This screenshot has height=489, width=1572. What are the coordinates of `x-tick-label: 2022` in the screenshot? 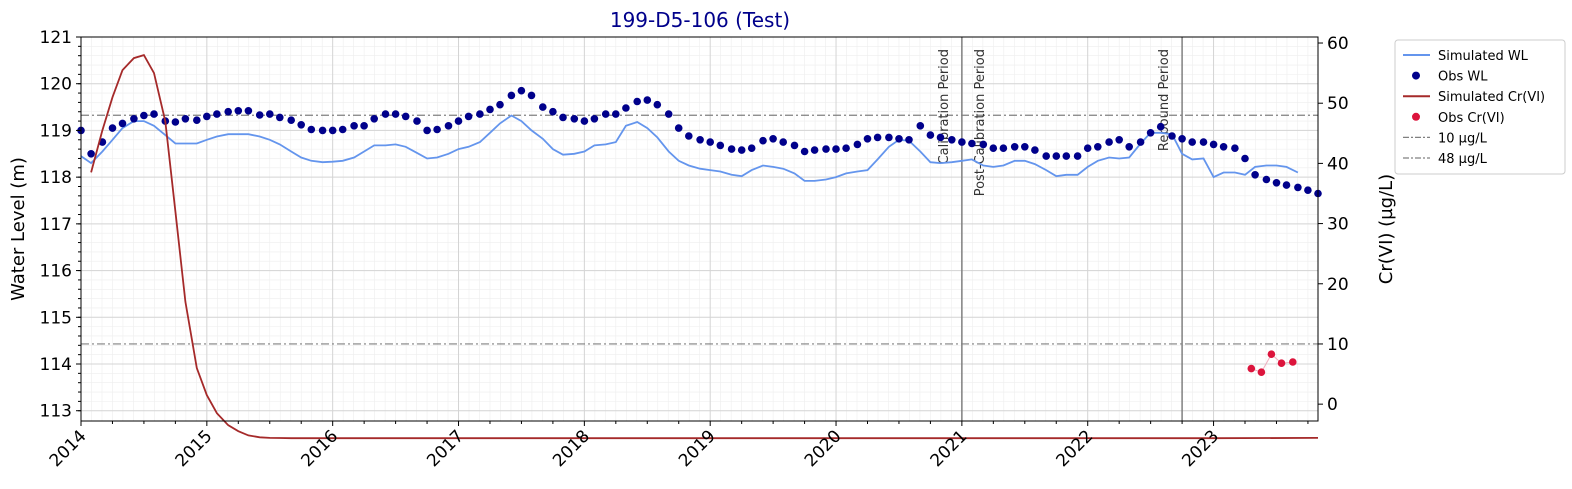 It's located at (1075, 448).